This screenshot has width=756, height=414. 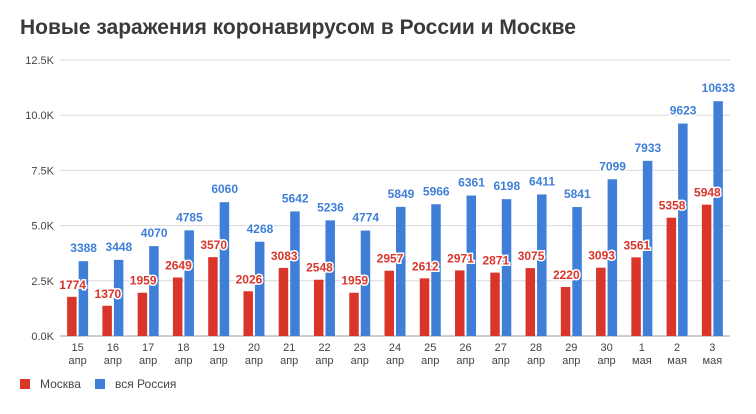 What do you see at coordinates (219, 348) in the screenshot?
I see `x-tick-label-day: 19` at bounding box center [219, 348].